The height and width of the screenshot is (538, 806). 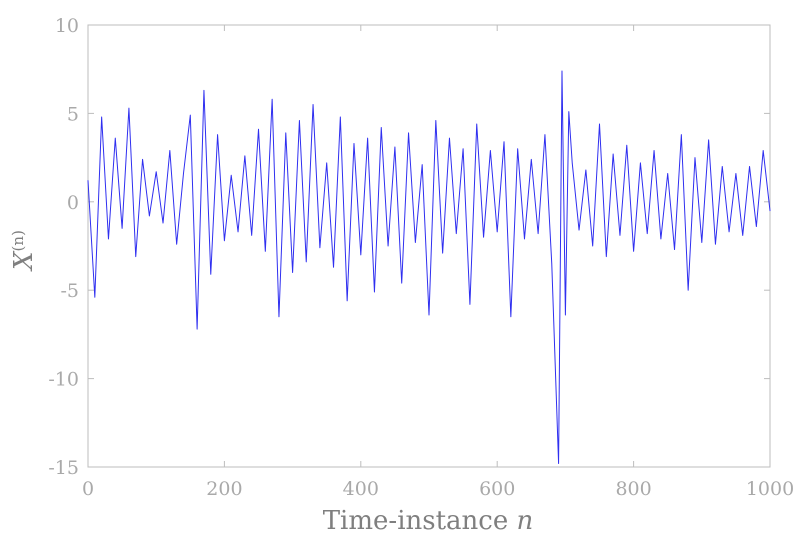 I want to click on y-tick-label: 0, so click(x=73, y=203).